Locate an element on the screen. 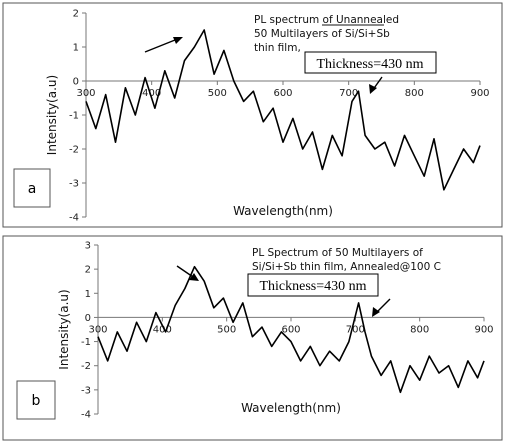  panel-b-x-tick-label: 300 is located at coordinates (97, 329).